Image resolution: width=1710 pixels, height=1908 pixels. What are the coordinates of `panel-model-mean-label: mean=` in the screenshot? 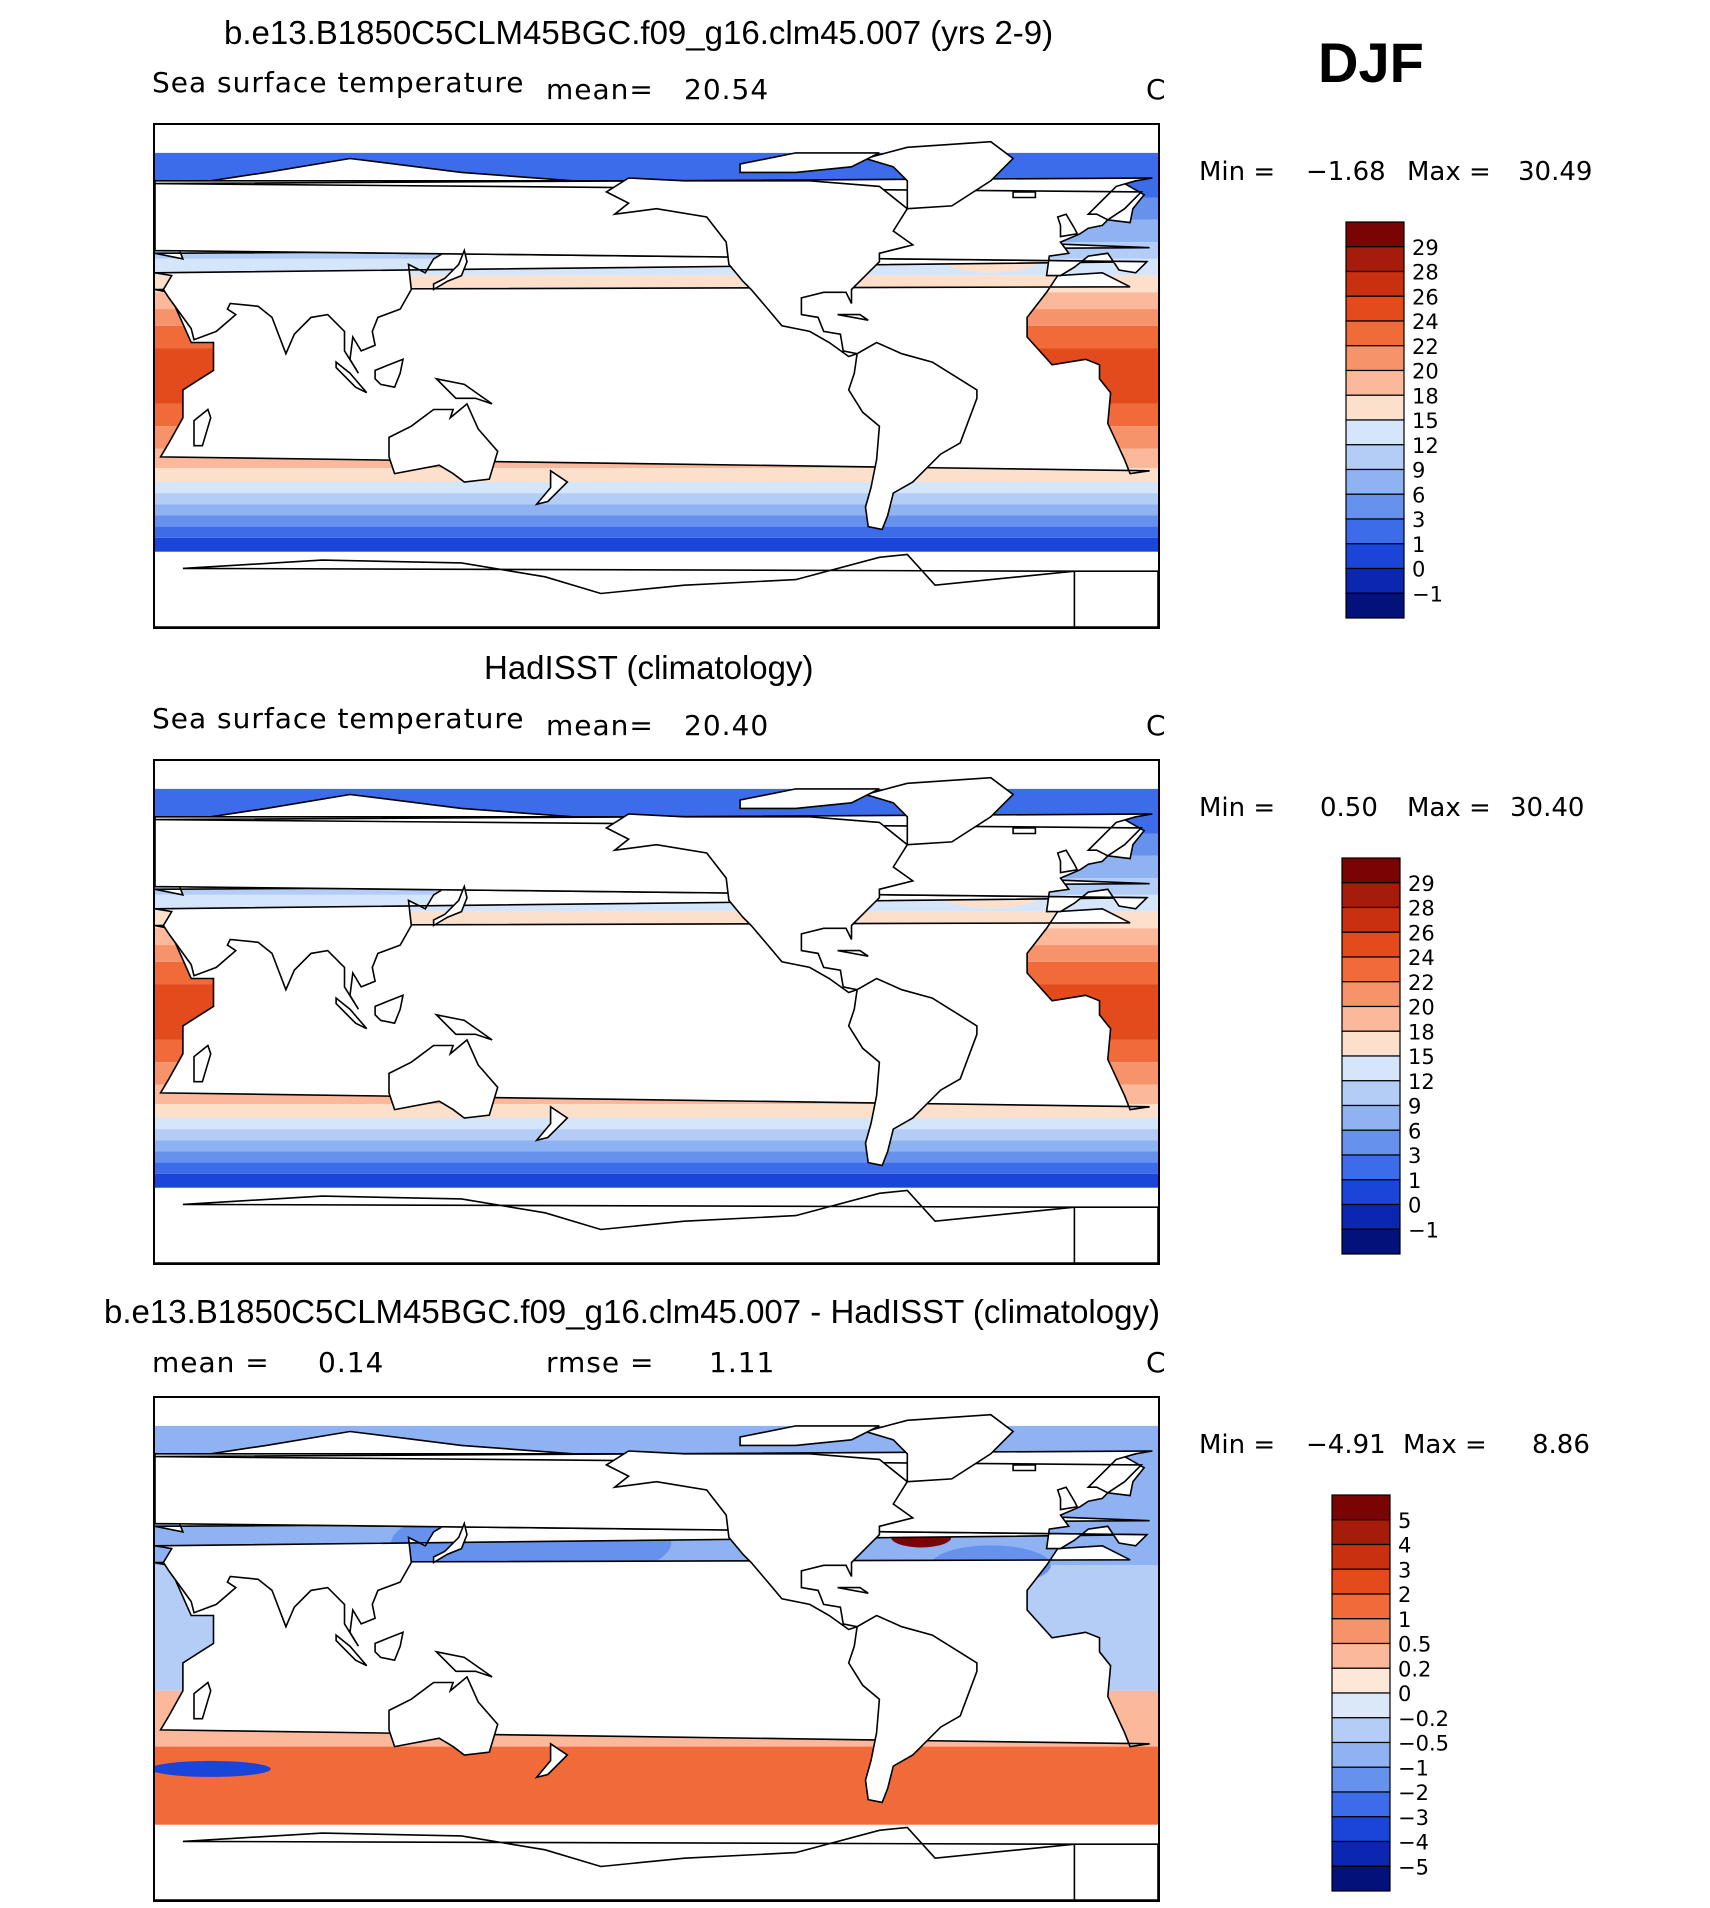 It's located at (600, 89).